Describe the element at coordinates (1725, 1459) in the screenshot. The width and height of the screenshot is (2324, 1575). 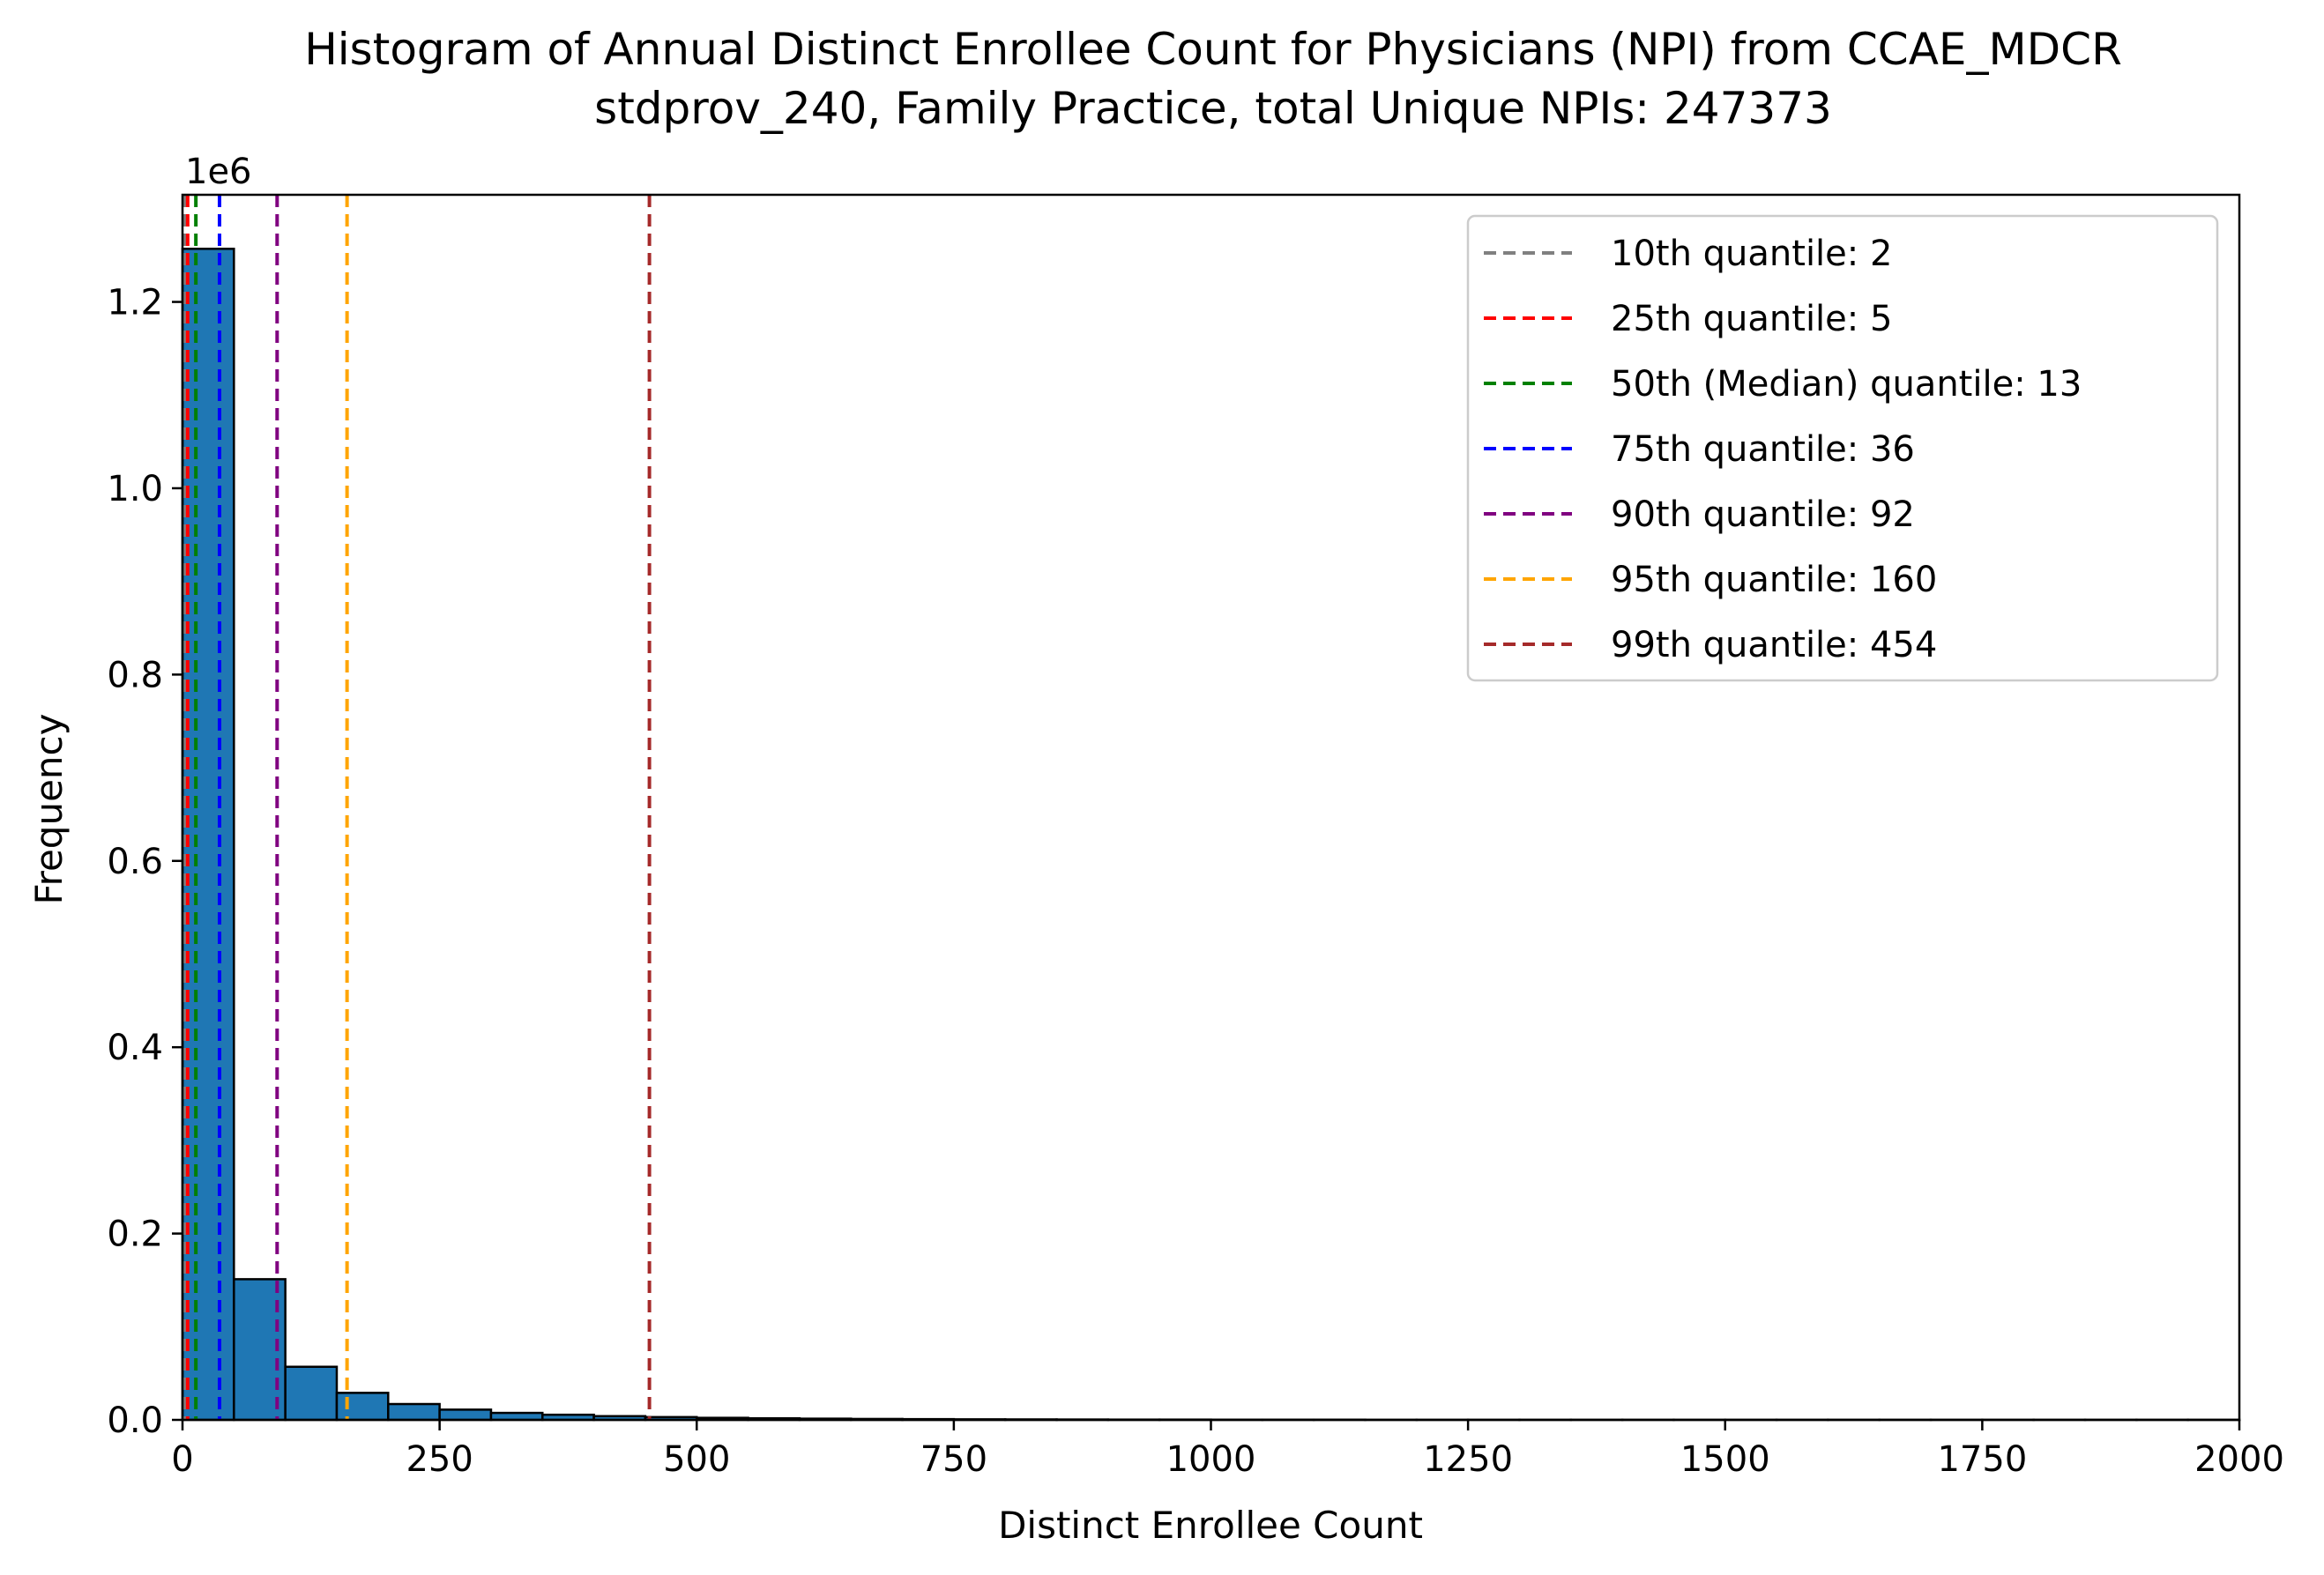
I see `x-tick-label-6: 1500` at that location.